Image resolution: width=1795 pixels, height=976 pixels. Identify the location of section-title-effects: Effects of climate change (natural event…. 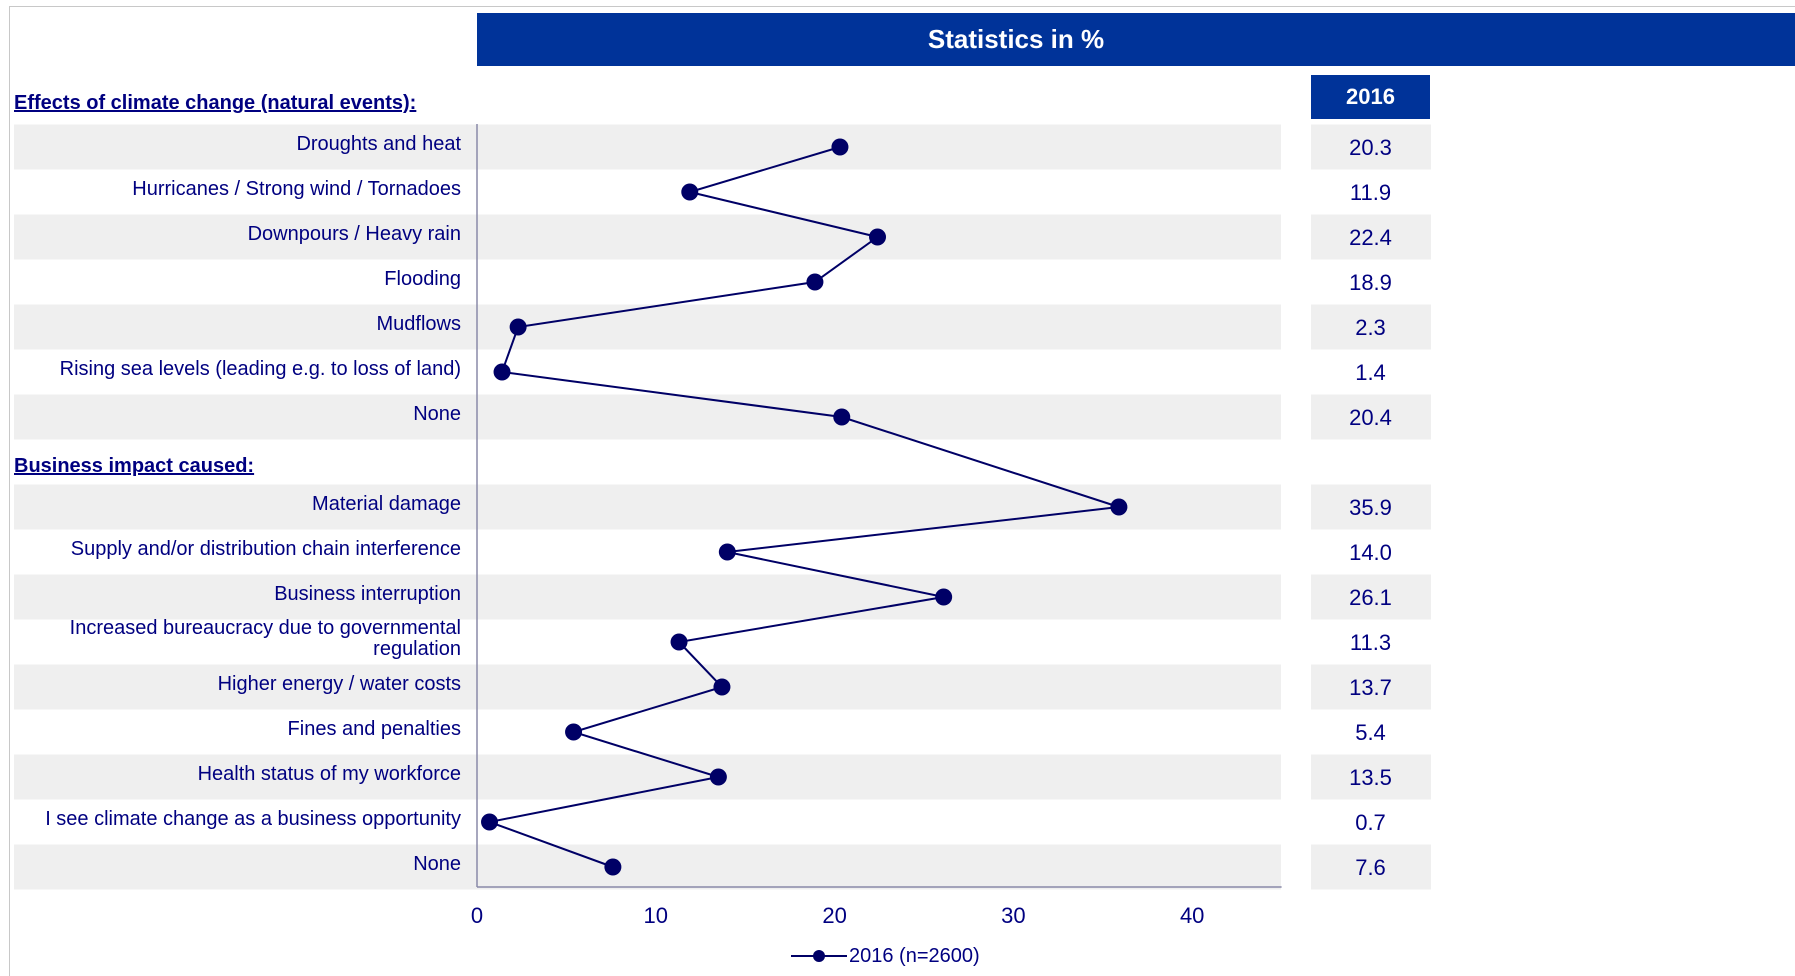
(215, 103).